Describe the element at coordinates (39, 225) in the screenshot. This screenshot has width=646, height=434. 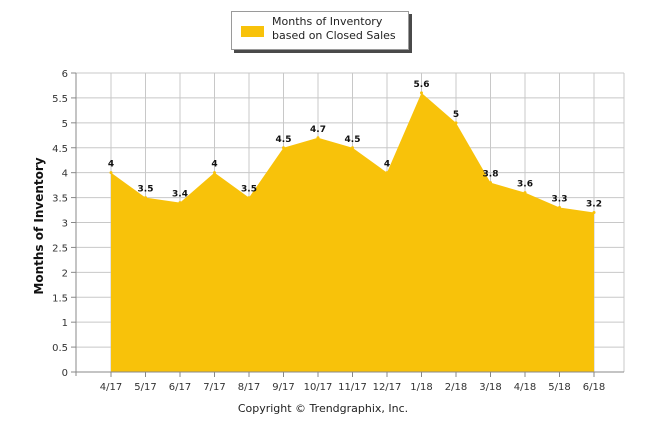
I see `y-axis-title: Months of Inventory` at that location.